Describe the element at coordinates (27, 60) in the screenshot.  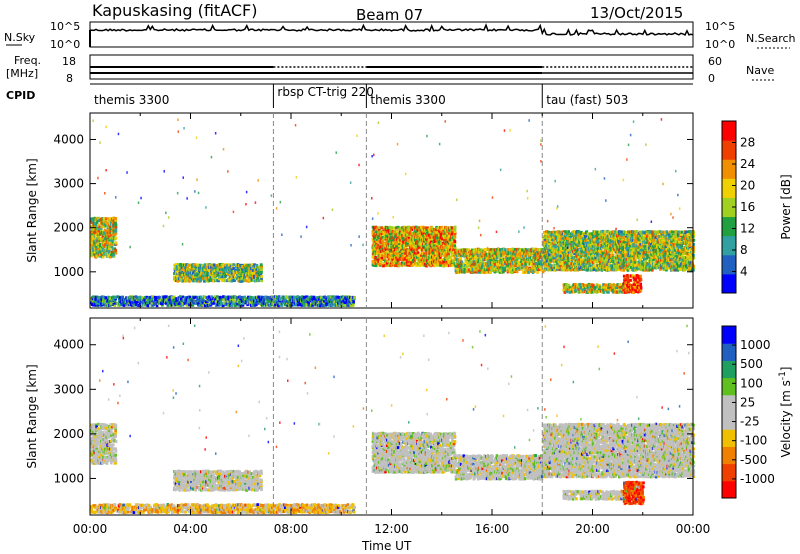
I see `freq-label: Freq.` at that location.